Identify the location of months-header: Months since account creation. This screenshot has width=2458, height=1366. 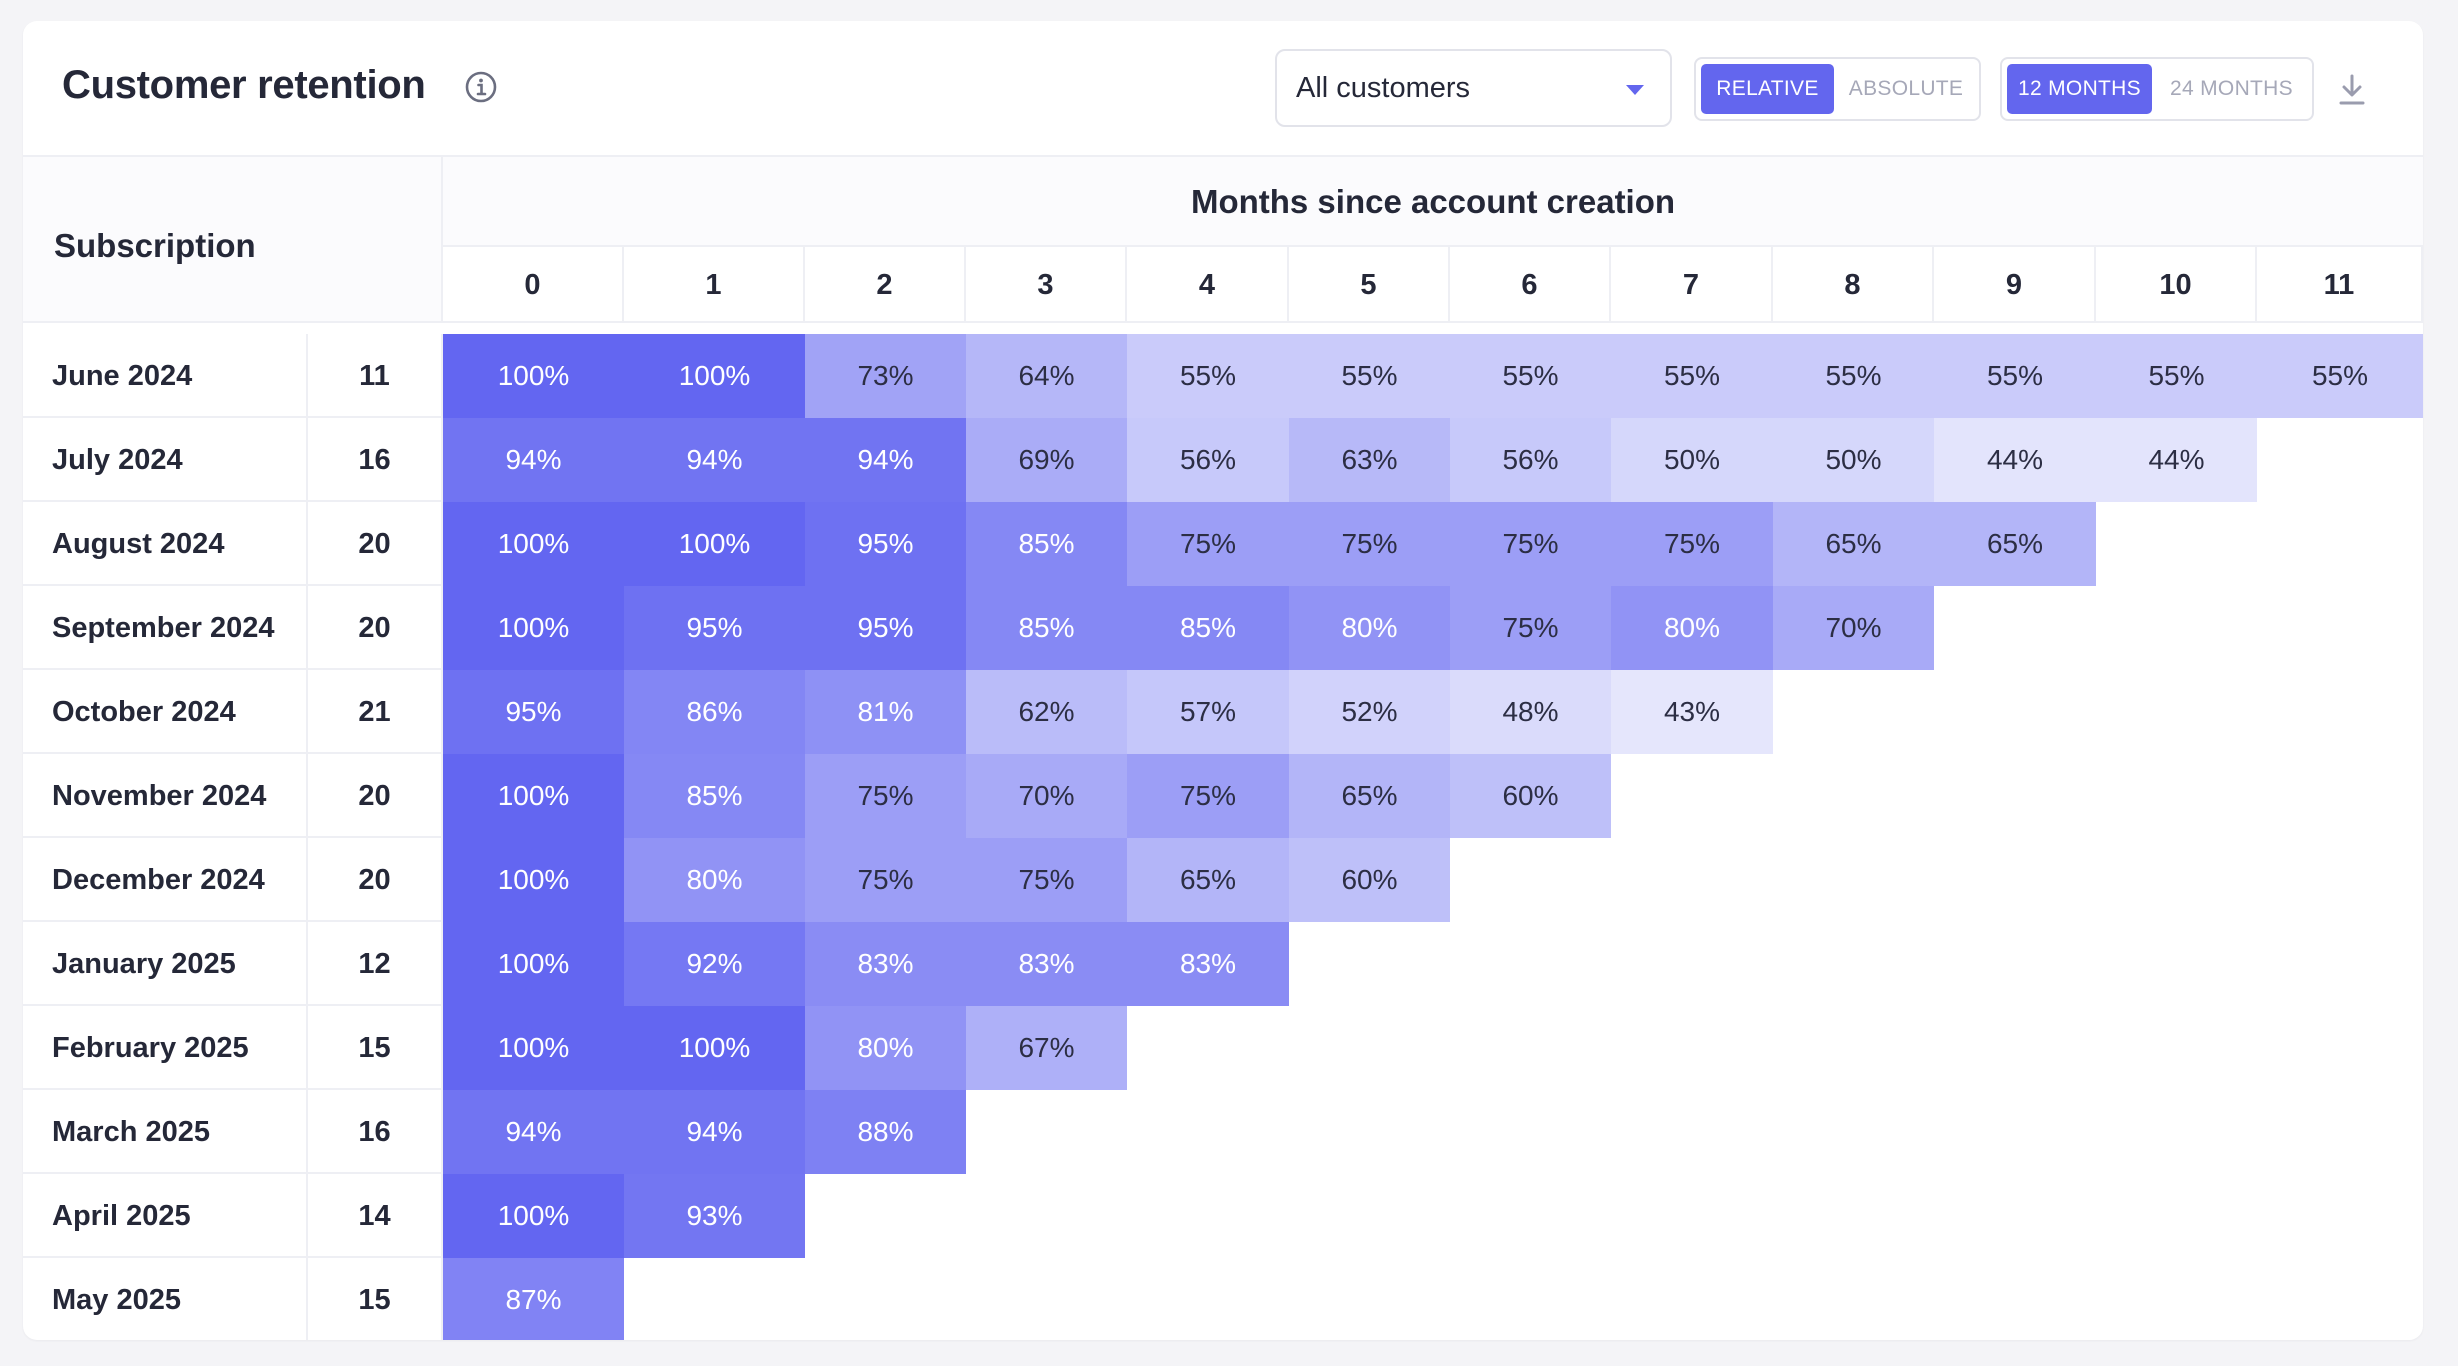
(1433, 202).